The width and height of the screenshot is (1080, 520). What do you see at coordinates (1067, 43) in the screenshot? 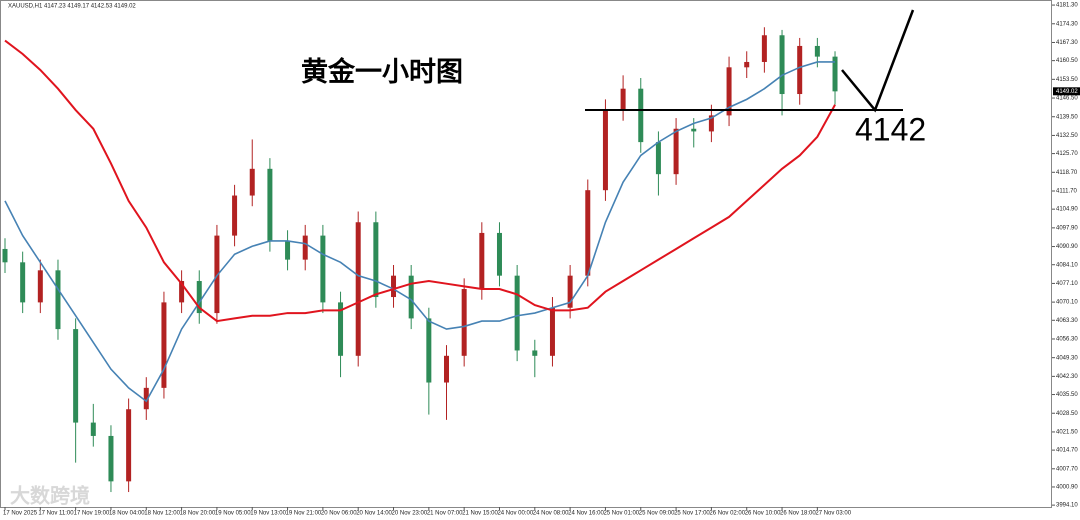
I see `y-tick-label: 4167.30` at bounding box center [1067, 43].